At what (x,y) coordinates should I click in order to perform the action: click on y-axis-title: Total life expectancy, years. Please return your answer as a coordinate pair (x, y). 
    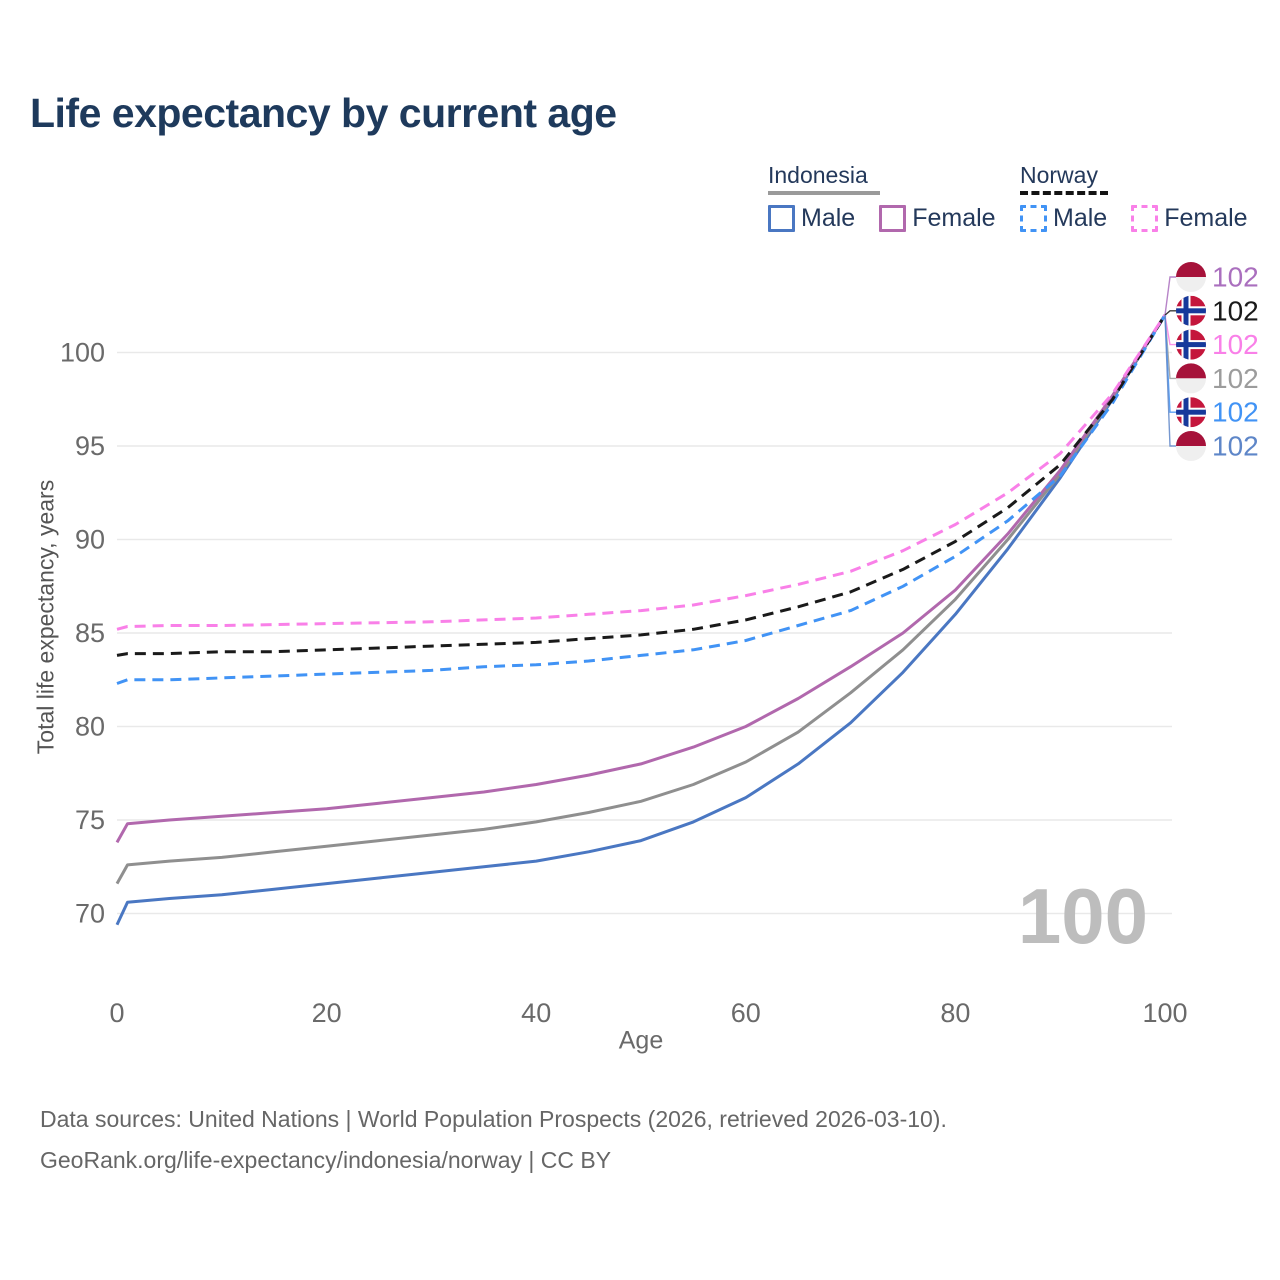
    Looking at the image, I should click on (45, 617).